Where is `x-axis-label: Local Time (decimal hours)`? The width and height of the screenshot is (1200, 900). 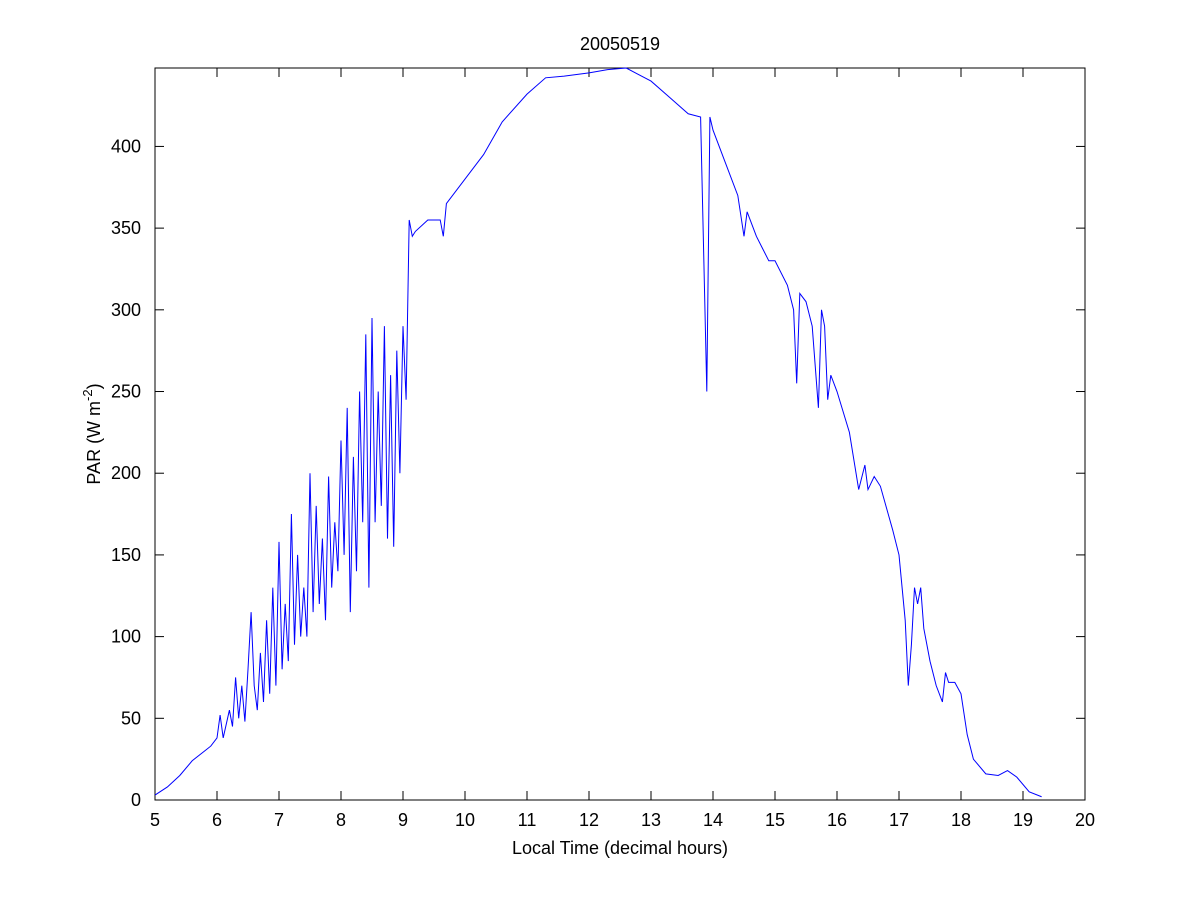 x-axis-label: Local Time (decimal hours) is located at coordinates (620, 848).